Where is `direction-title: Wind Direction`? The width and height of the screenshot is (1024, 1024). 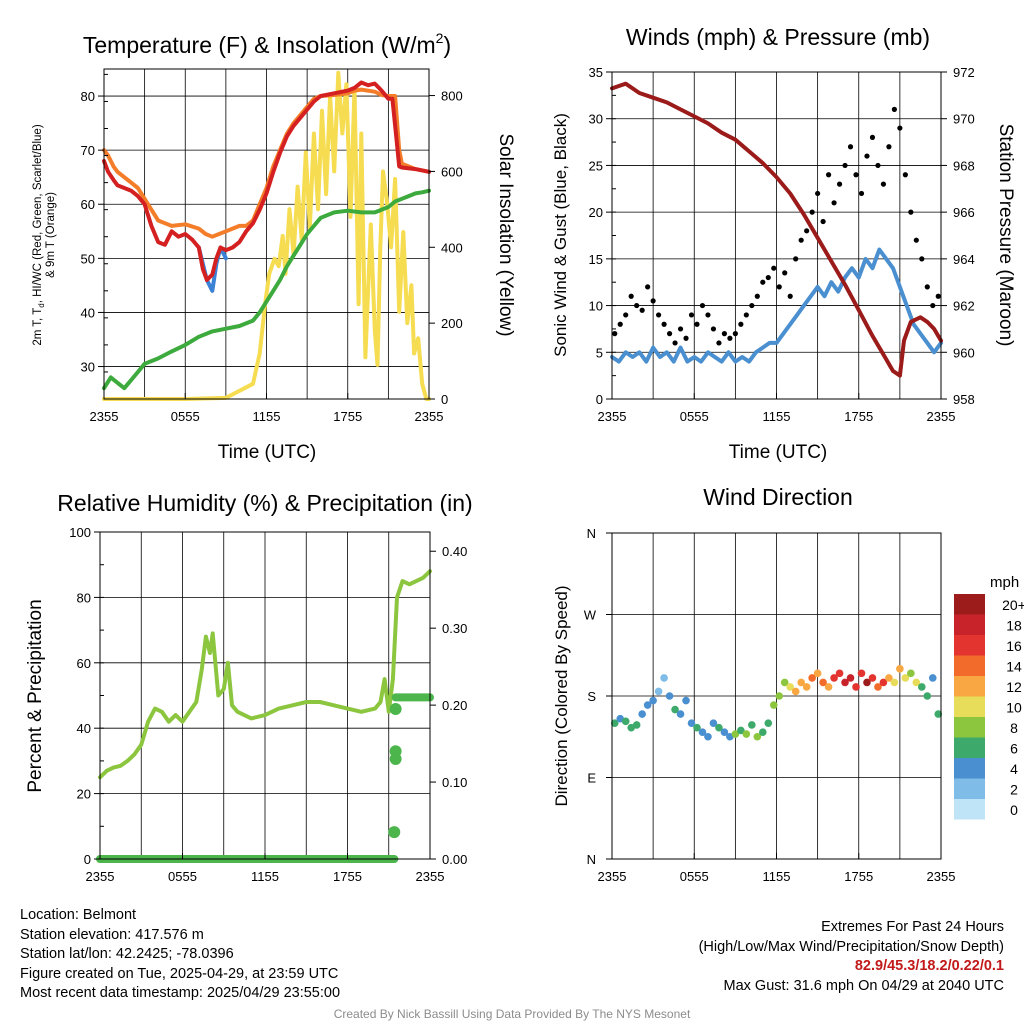
direction-title: Wind Direction is located at coordinates (778, 497).